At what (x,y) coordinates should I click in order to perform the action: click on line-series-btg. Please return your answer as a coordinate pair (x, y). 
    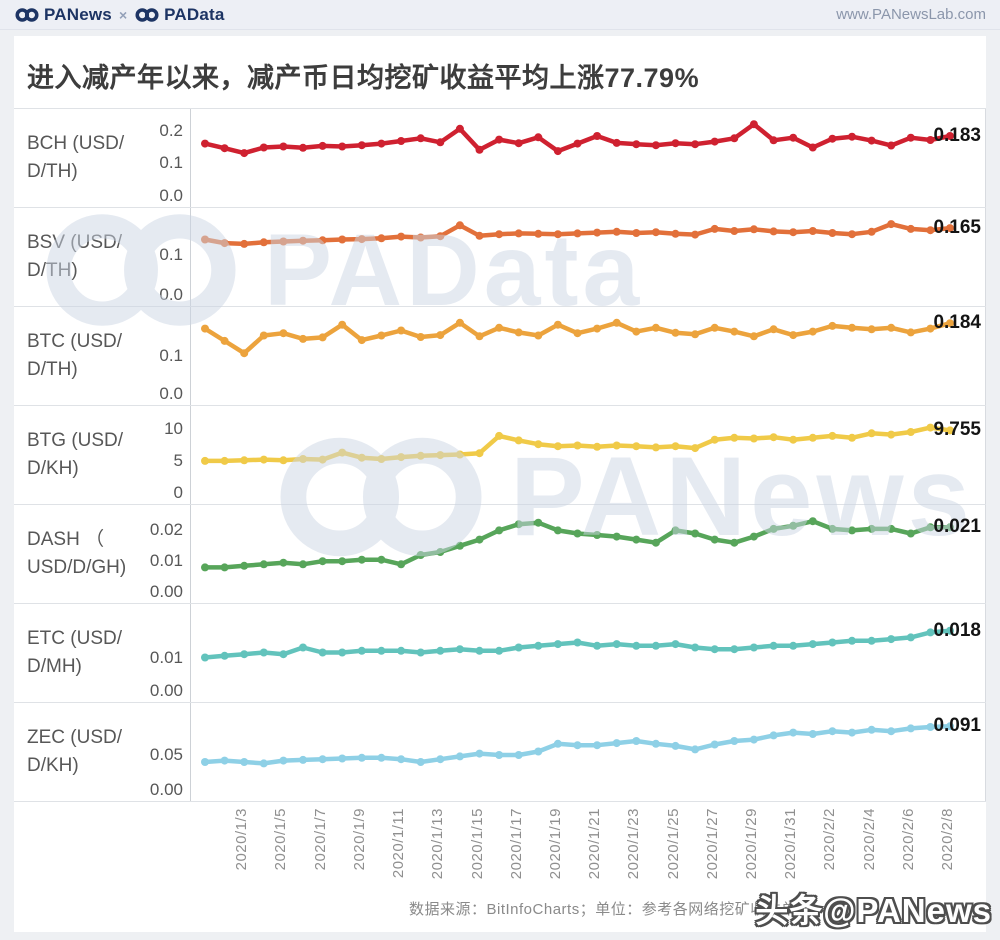
    Looking at the image, I should click on (577, 444).